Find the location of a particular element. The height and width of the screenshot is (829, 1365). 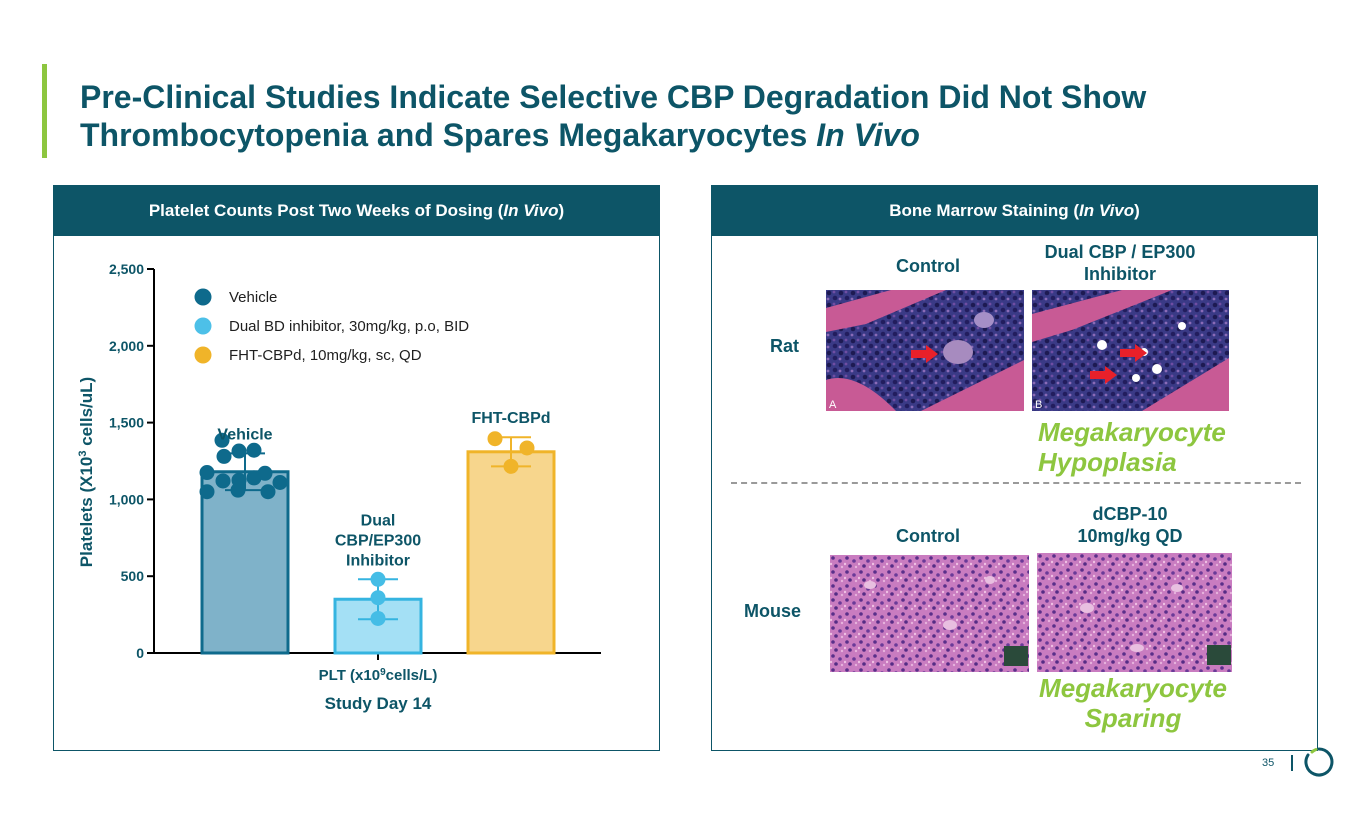

rat-panel-a-letter: A is located at coordinates (833, 405).